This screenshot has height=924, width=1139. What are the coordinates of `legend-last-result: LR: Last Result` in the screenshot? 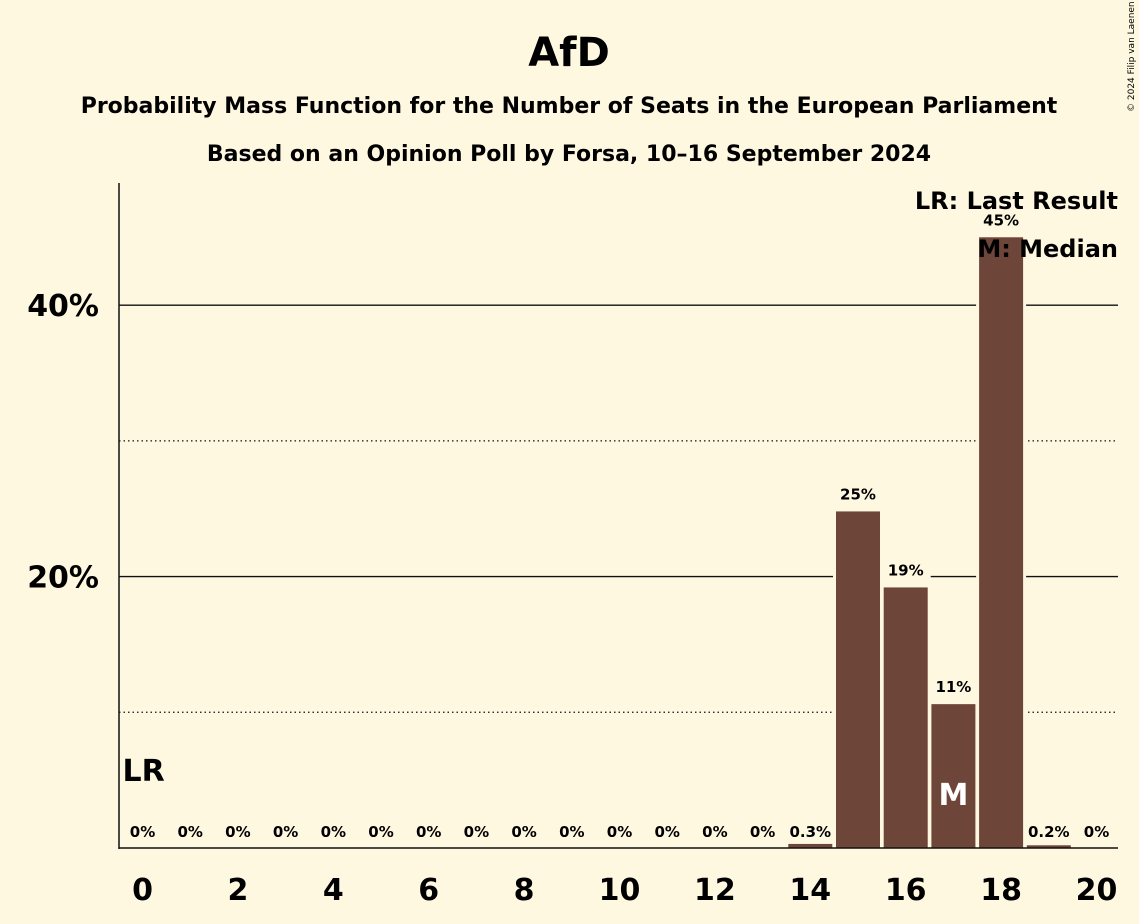 It's located at (1016, 201).